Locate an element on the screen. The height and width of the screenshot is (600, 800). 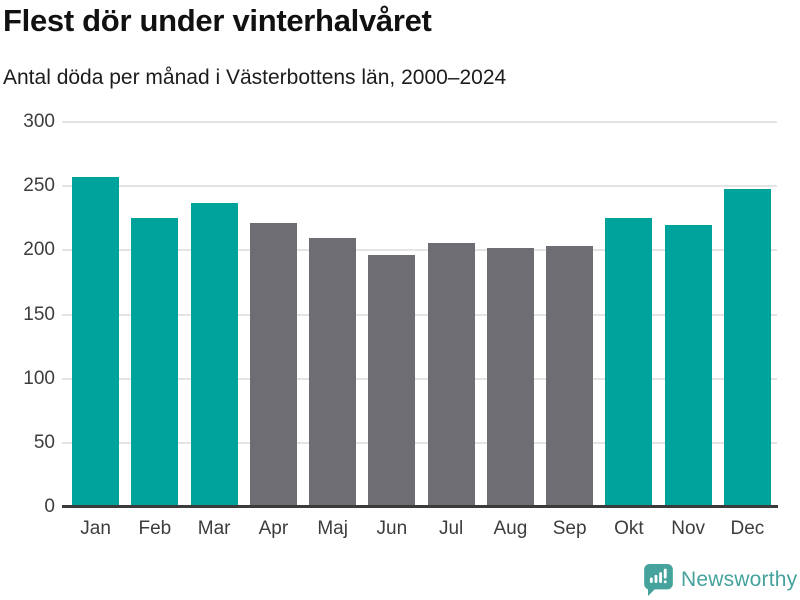
x-axis-label-sep: Sep is located at coordinates (569, 528).